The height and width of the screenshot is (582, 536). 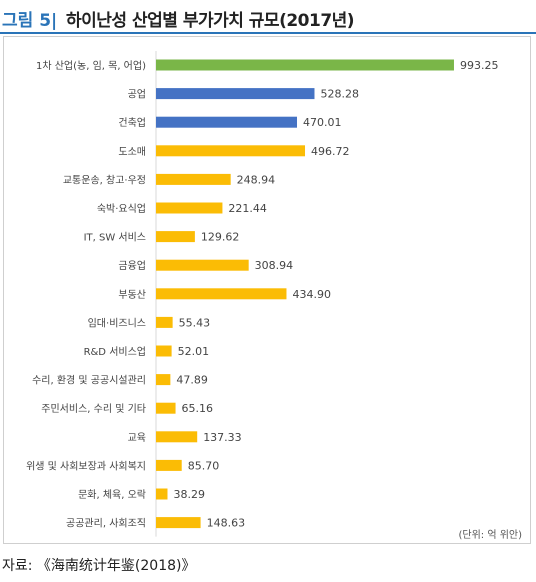 I want to click on figure-title: 하이난성 산업별 부가가치 규모(2017년), so click(x=210, y=21).